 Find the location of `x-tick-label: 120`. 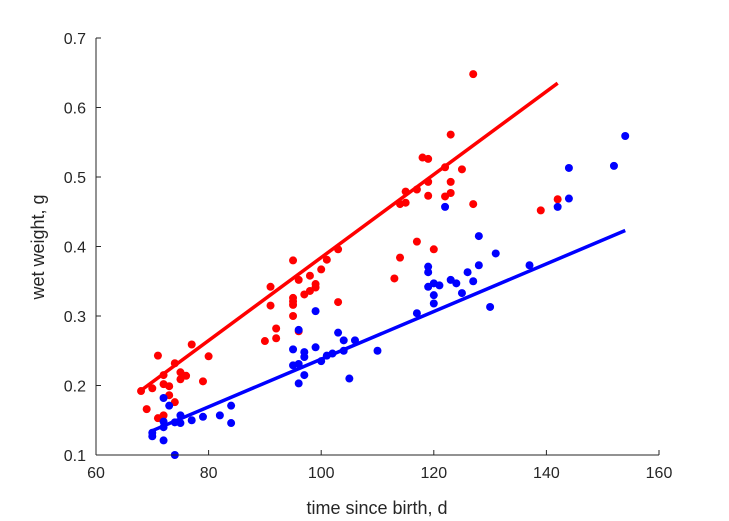

x-tick-label: 120 is located at coordinates (433, 473).